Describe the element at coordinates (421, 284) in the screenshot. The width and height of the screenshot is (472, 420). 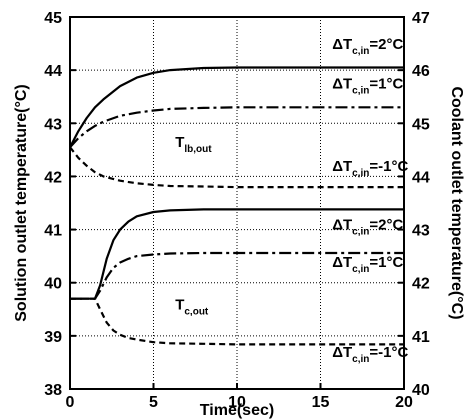
I see `y-right-tick-label: 42` at that location.